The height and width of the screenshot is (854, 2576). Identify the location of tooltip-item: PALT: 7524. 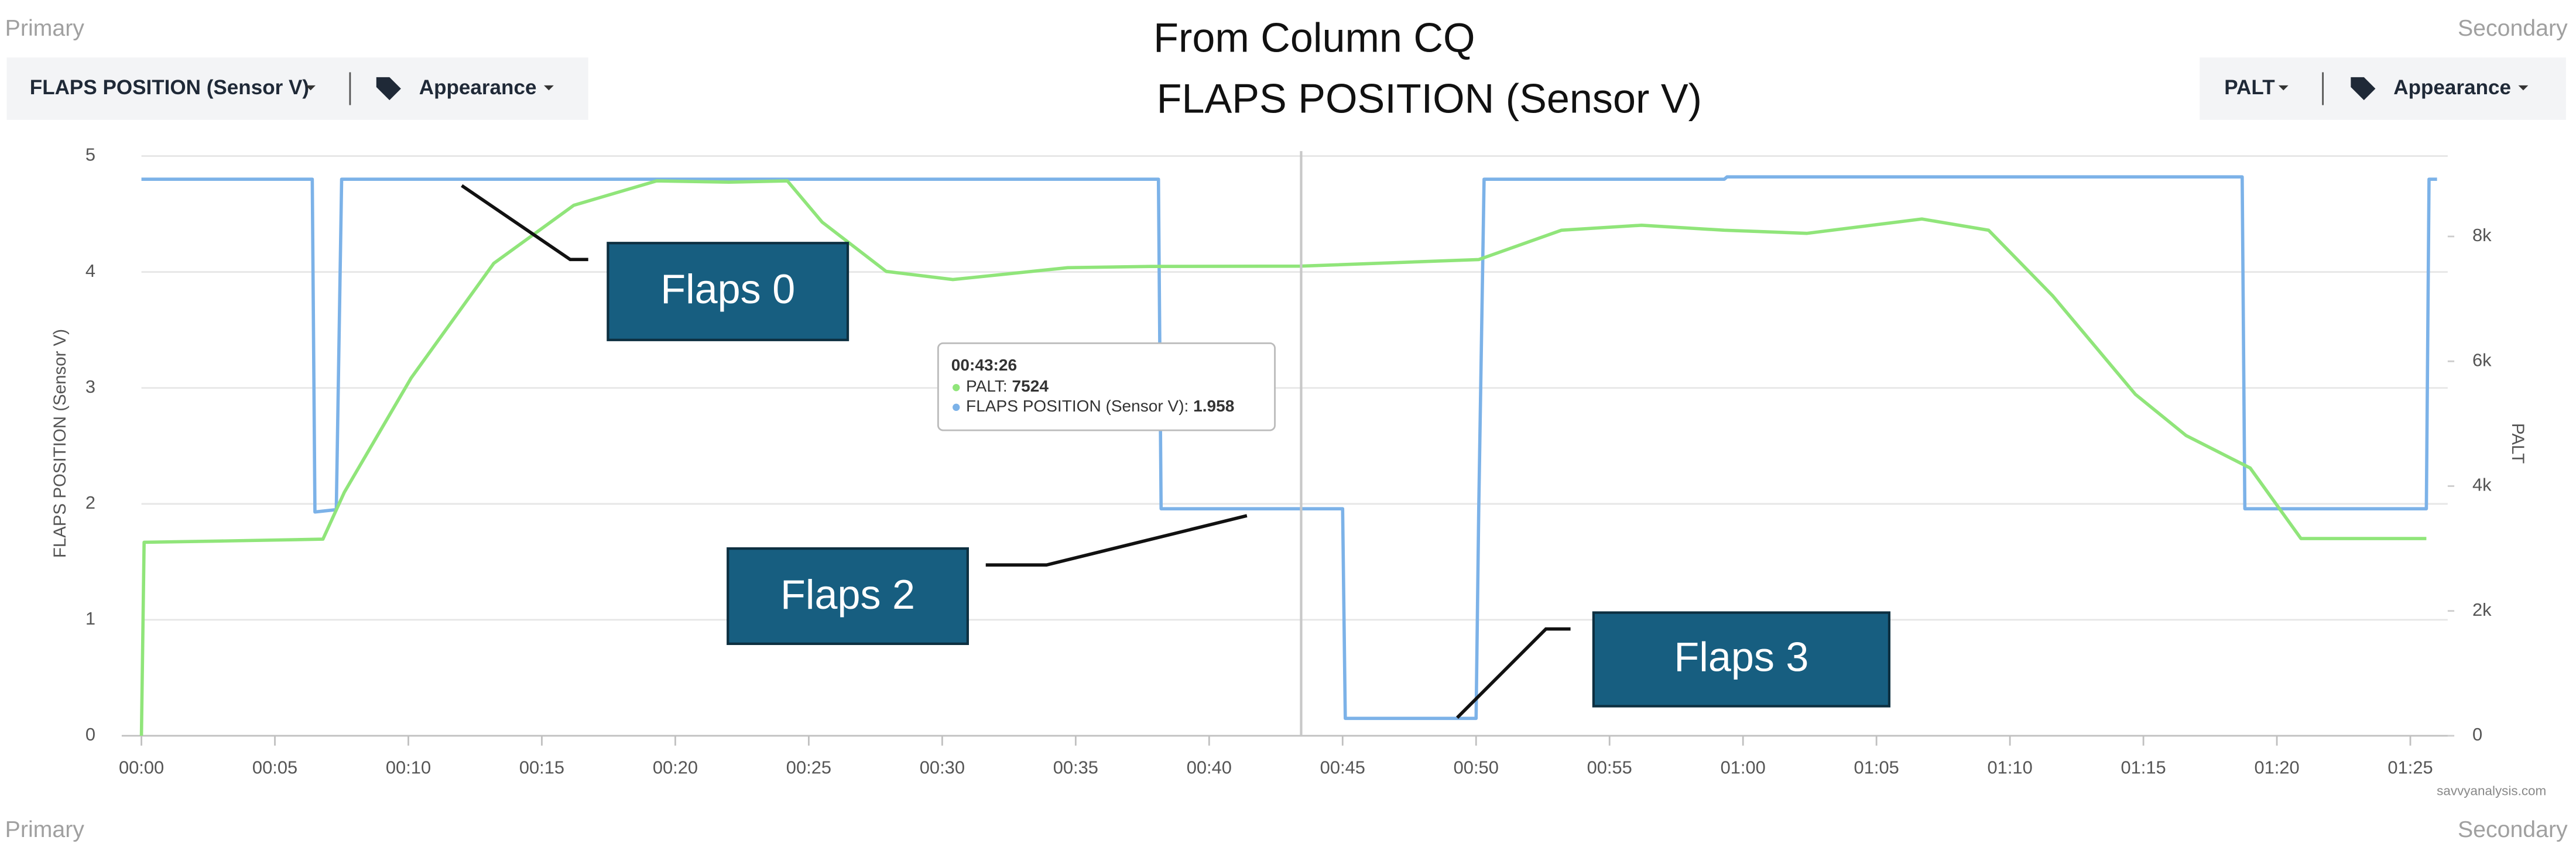
(1007, 387).